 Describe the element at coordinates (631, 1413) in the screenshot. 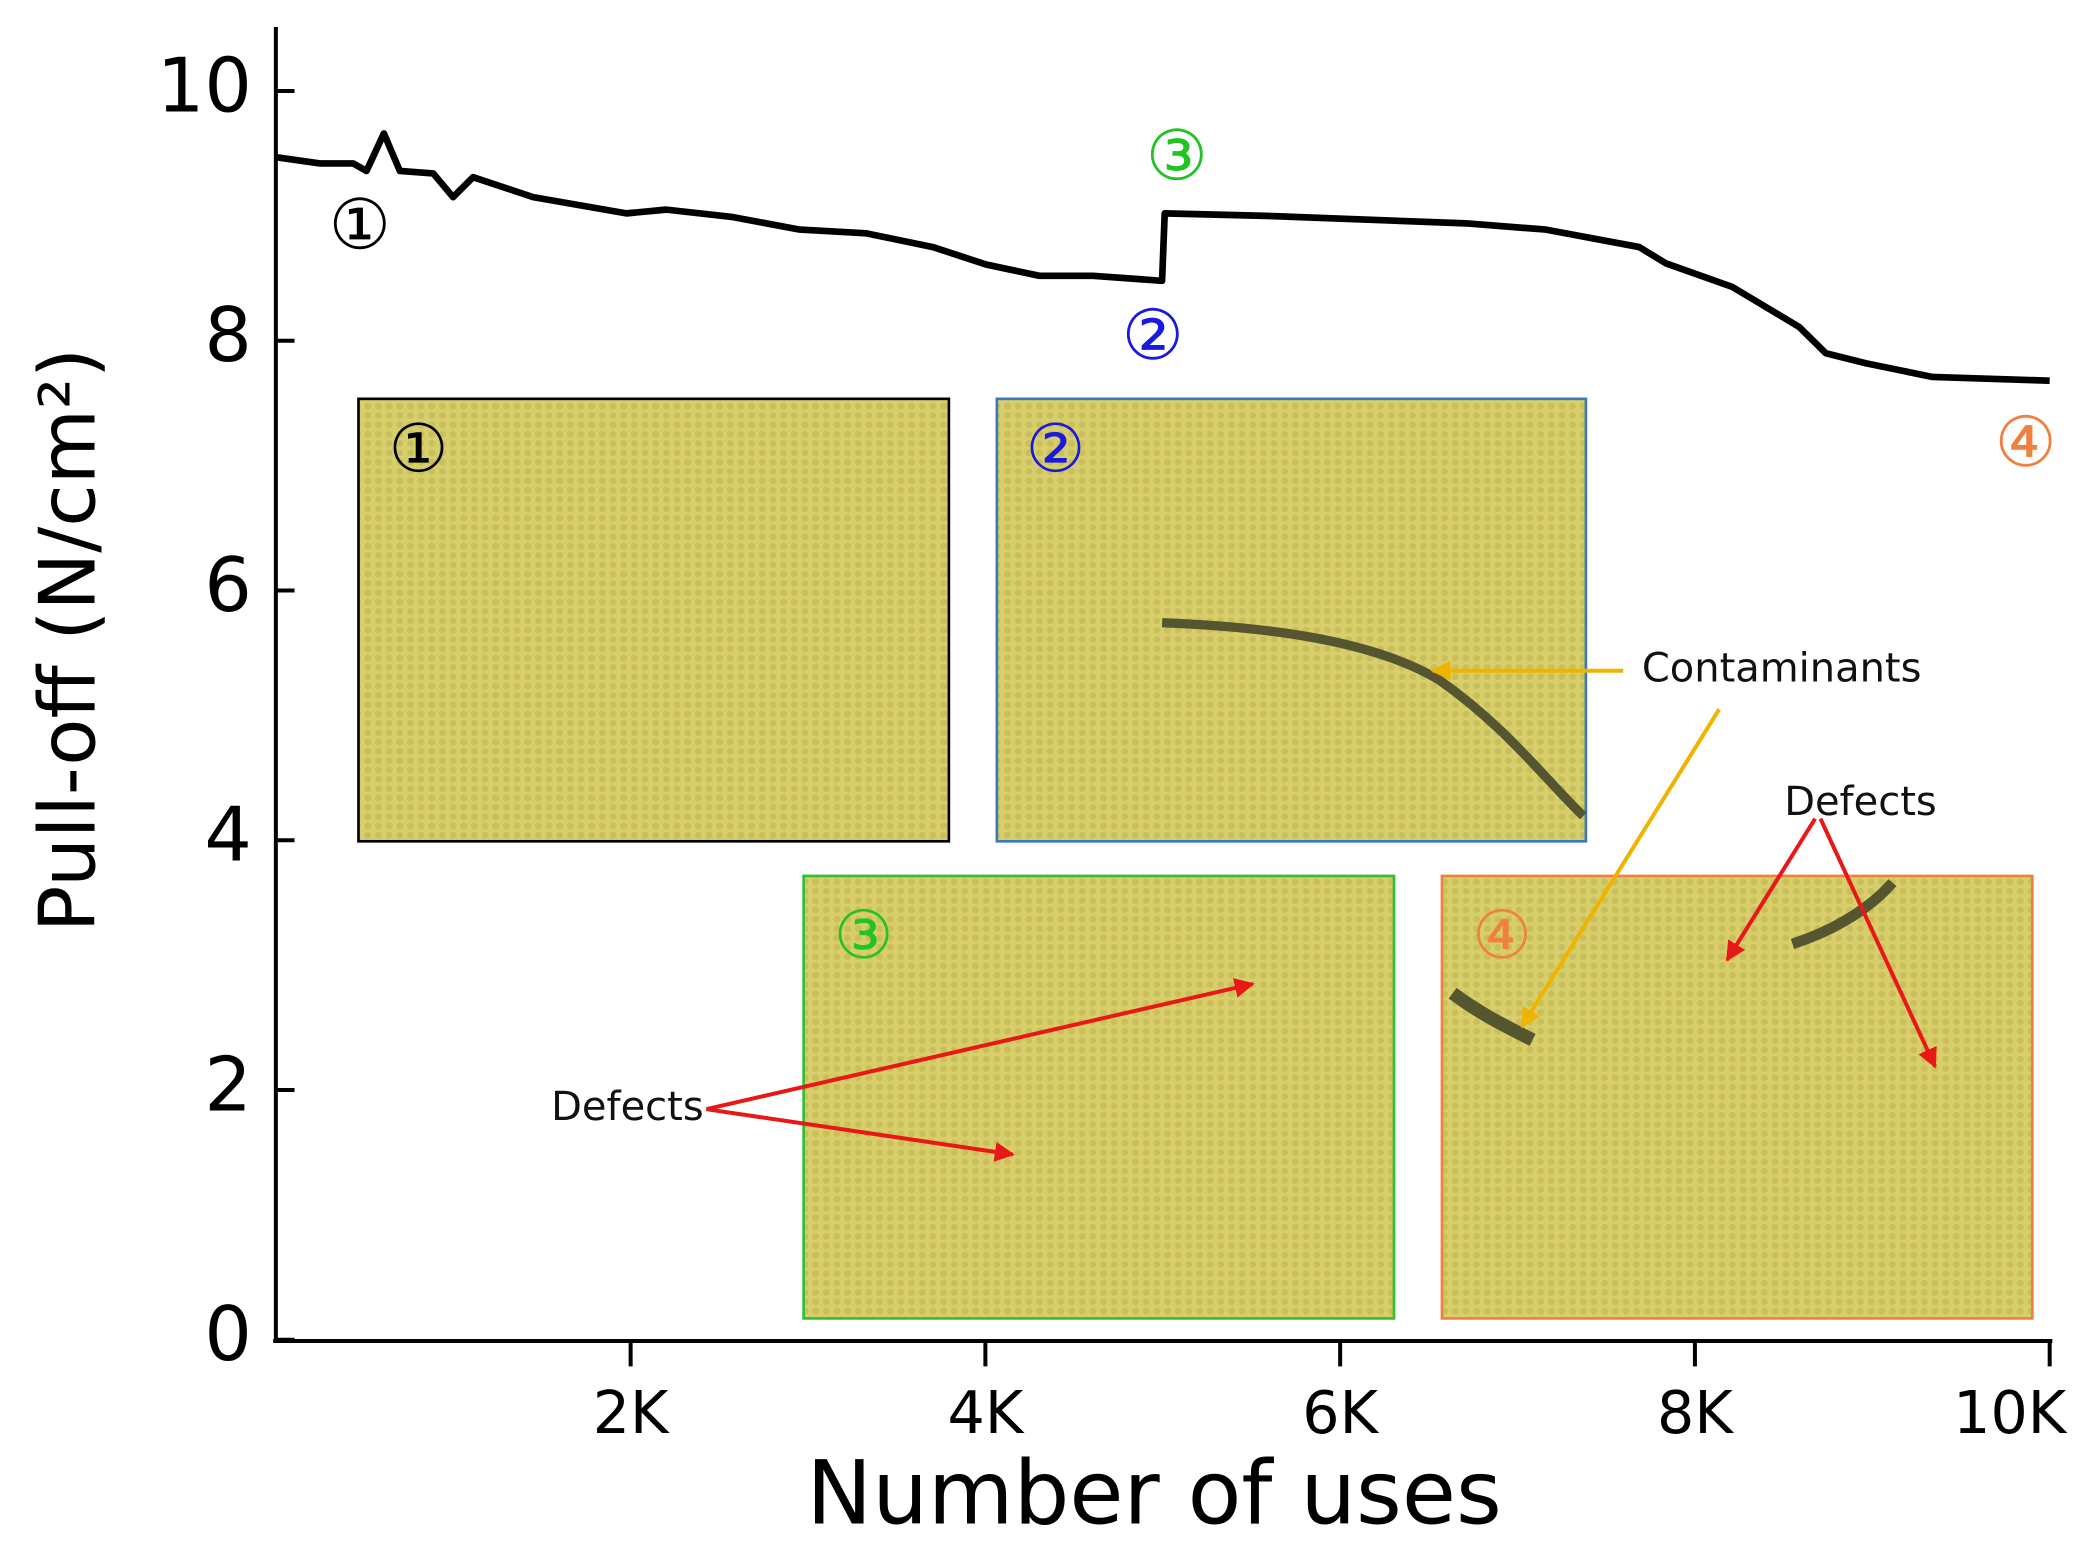

I see `x-tick-label: 2K` at that location.